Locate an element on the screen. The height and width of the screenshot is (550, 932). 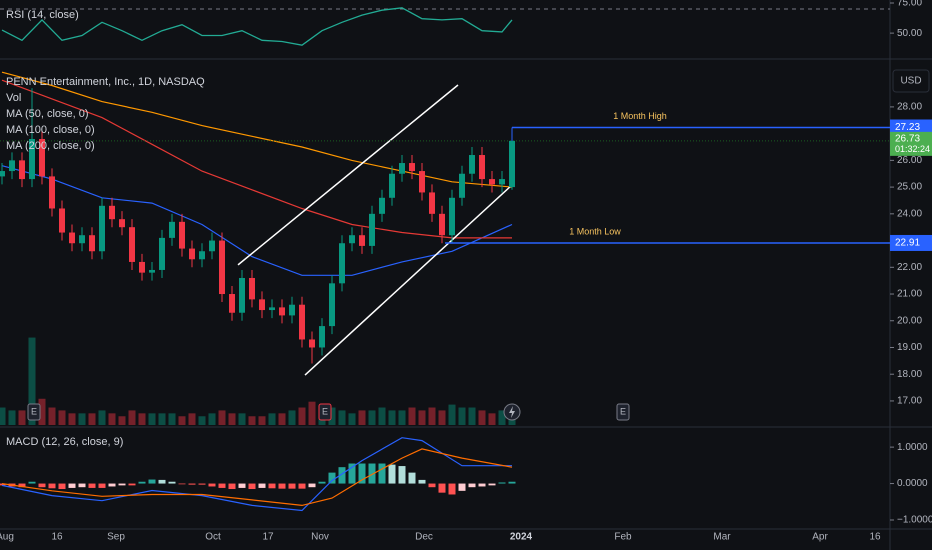
y-tick-label: 28.00 is located at coordinates (909, 107).